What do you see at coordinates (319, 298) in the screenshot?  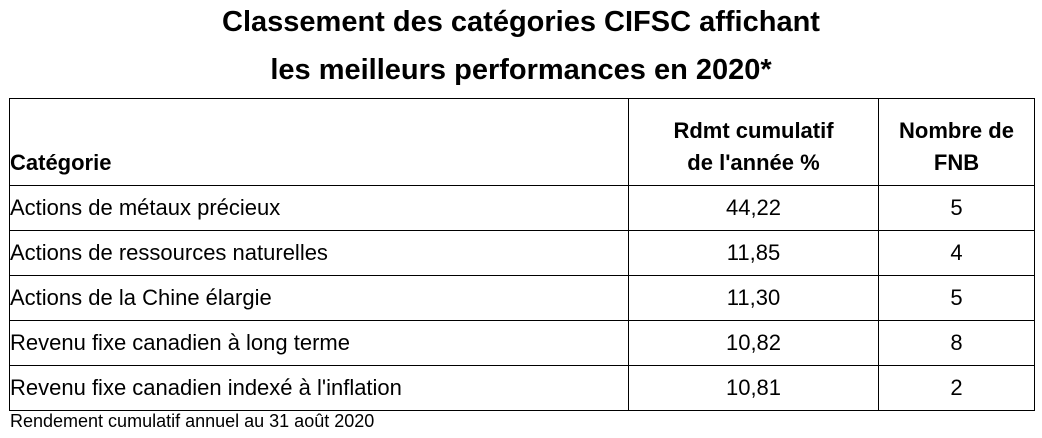 I see `row-category: Actions de la Chine élargie` at bounding box center [319, 298].